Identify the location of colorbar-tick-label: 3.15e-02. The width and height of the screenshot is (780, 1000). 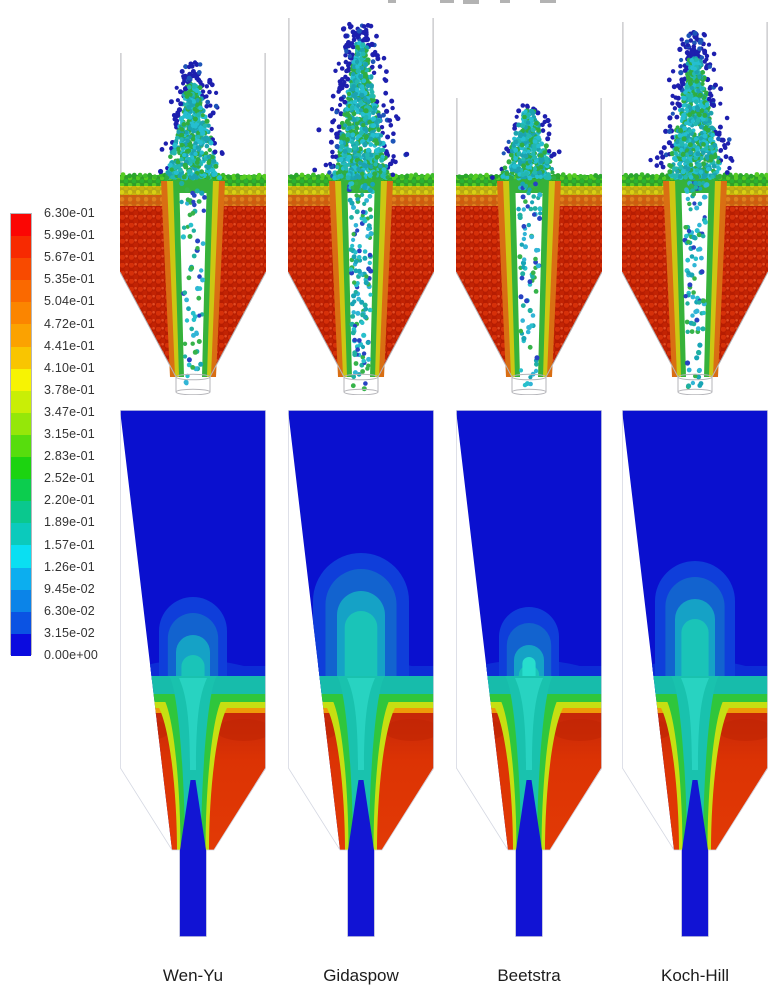
(69, 632).